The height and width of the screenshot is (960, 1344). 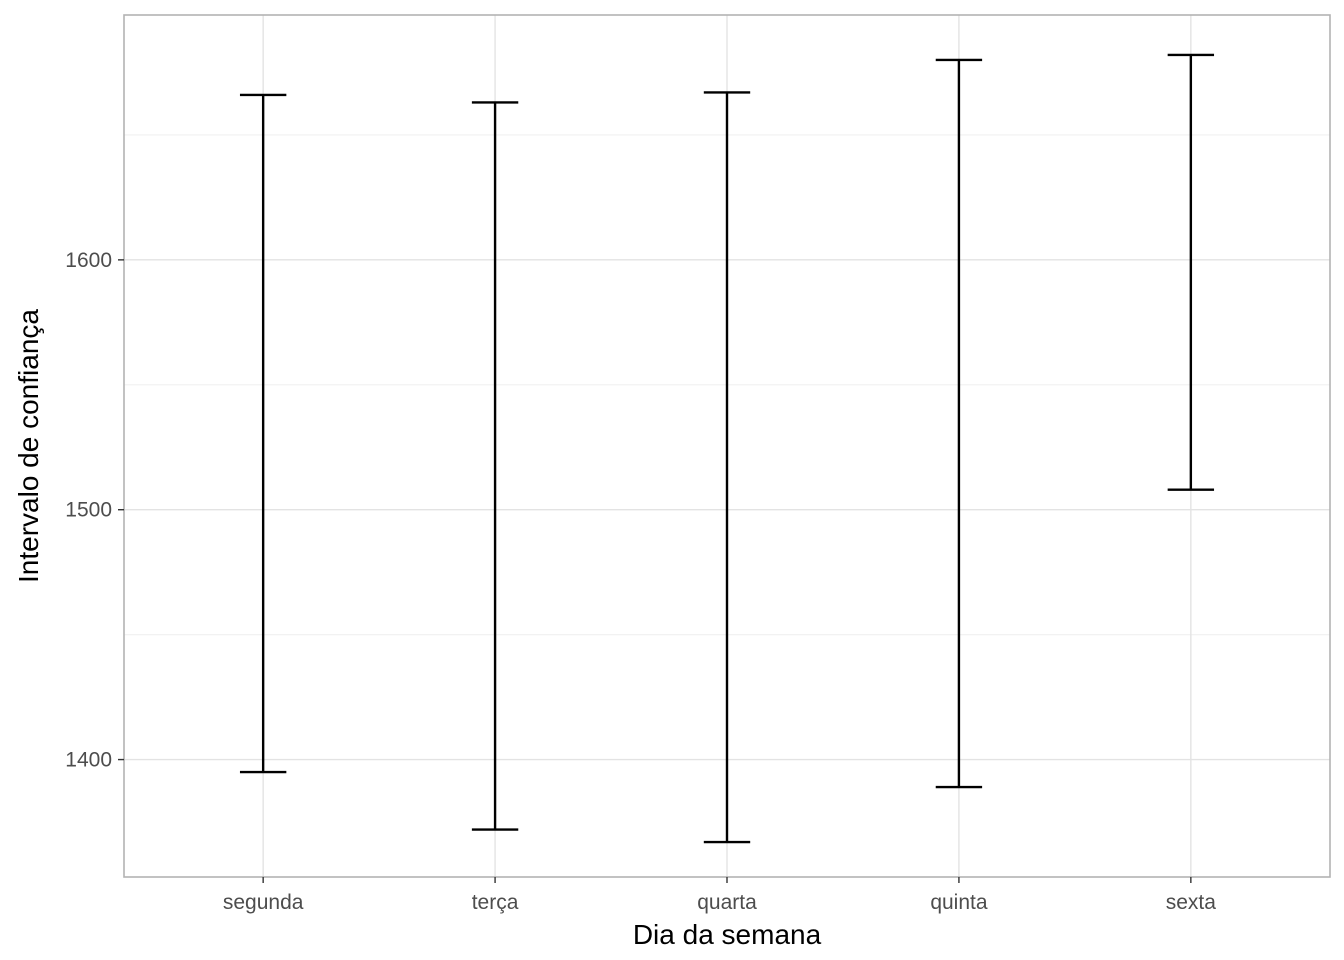 I want to click on y-tick-label: 1500, so click(x=88, y=510).